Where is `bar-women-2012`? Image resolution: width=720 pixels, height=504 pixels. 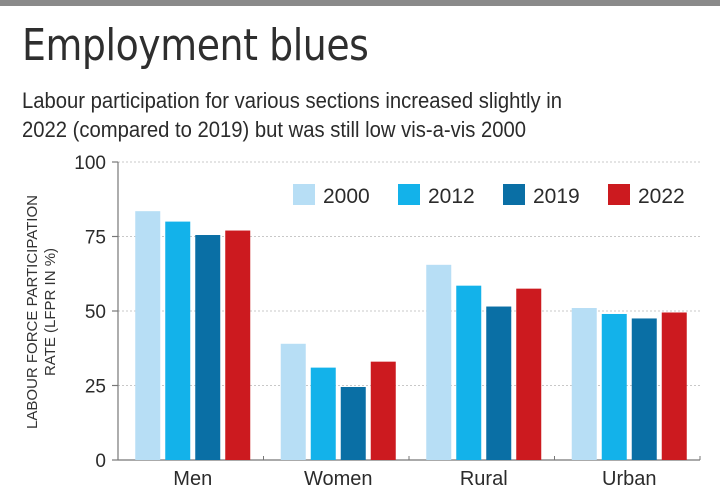
bar-women-2012 is located at coordinates (323, 413).